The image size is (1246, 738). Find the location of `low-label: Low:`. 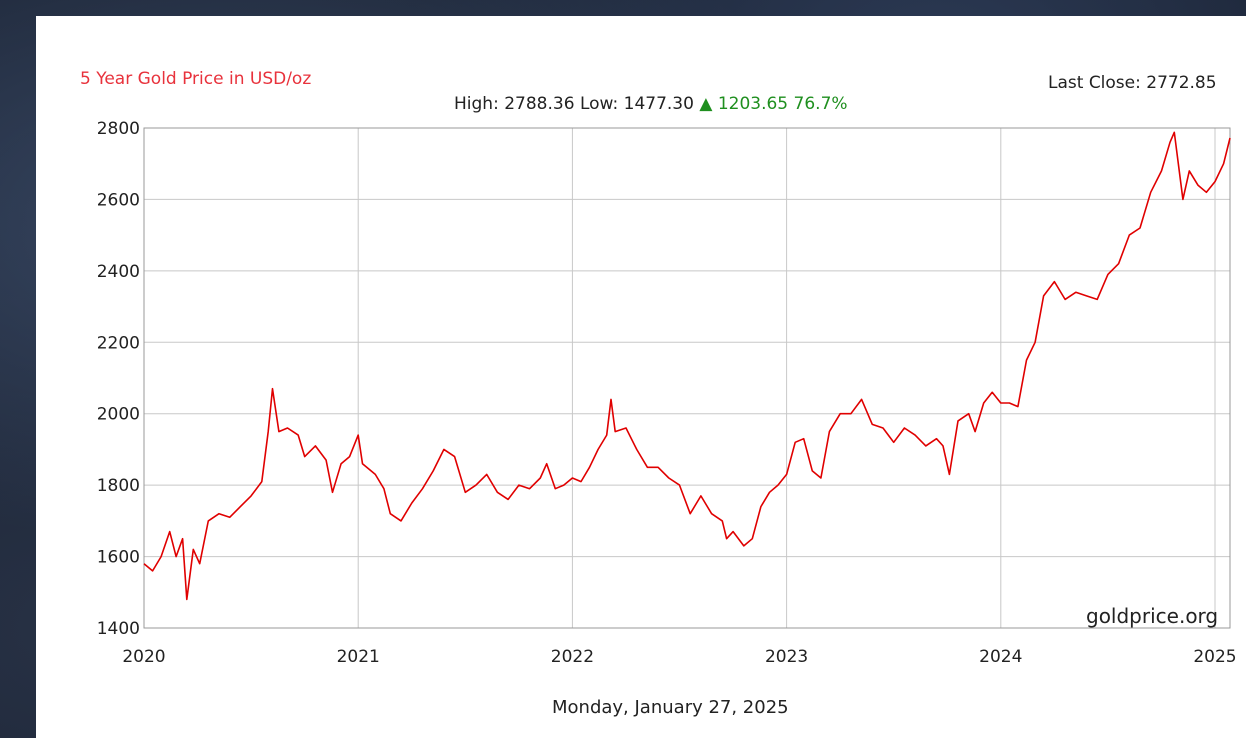

low-label: Low: is located at coordinates (599, 104).